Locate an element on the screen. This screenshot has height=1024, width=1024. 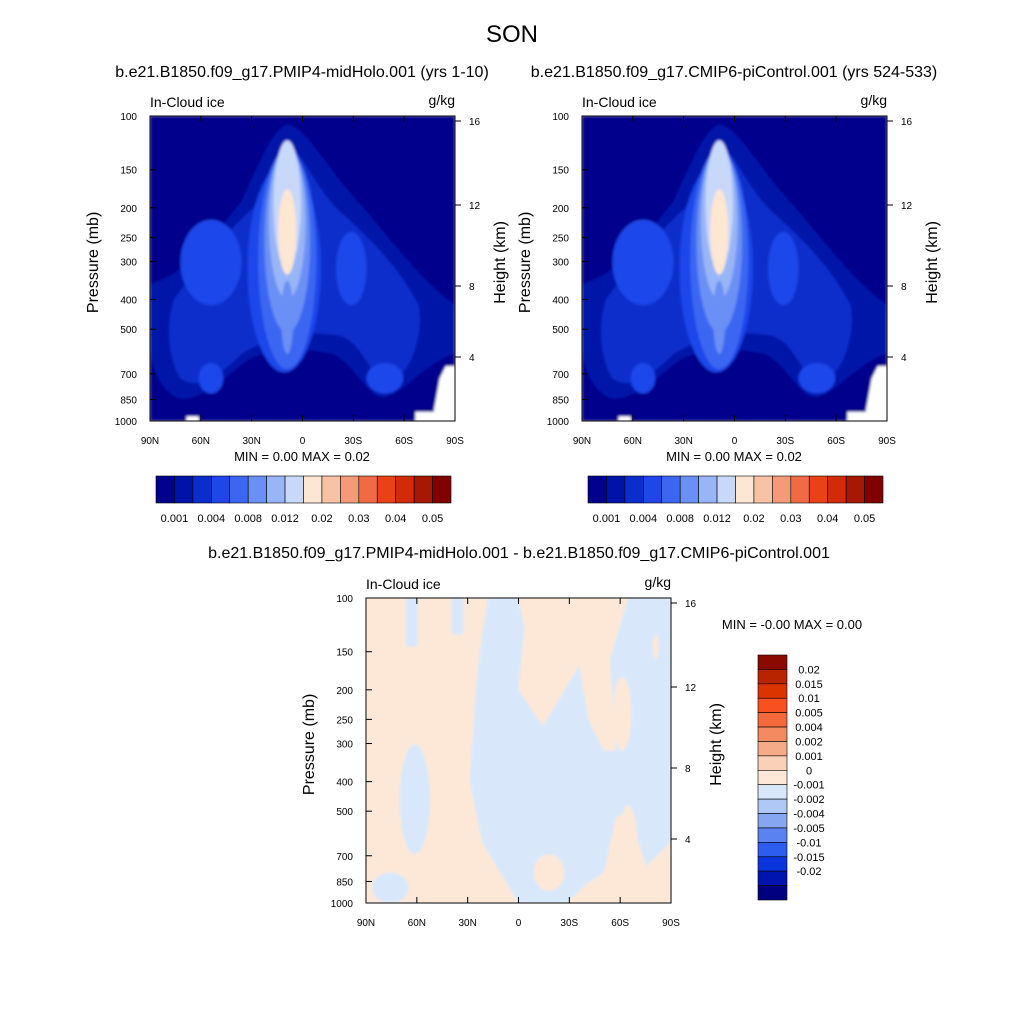
min-max-stats: MIN = -0.00 MAX = 0.00 is located at coordinates (792, 624).